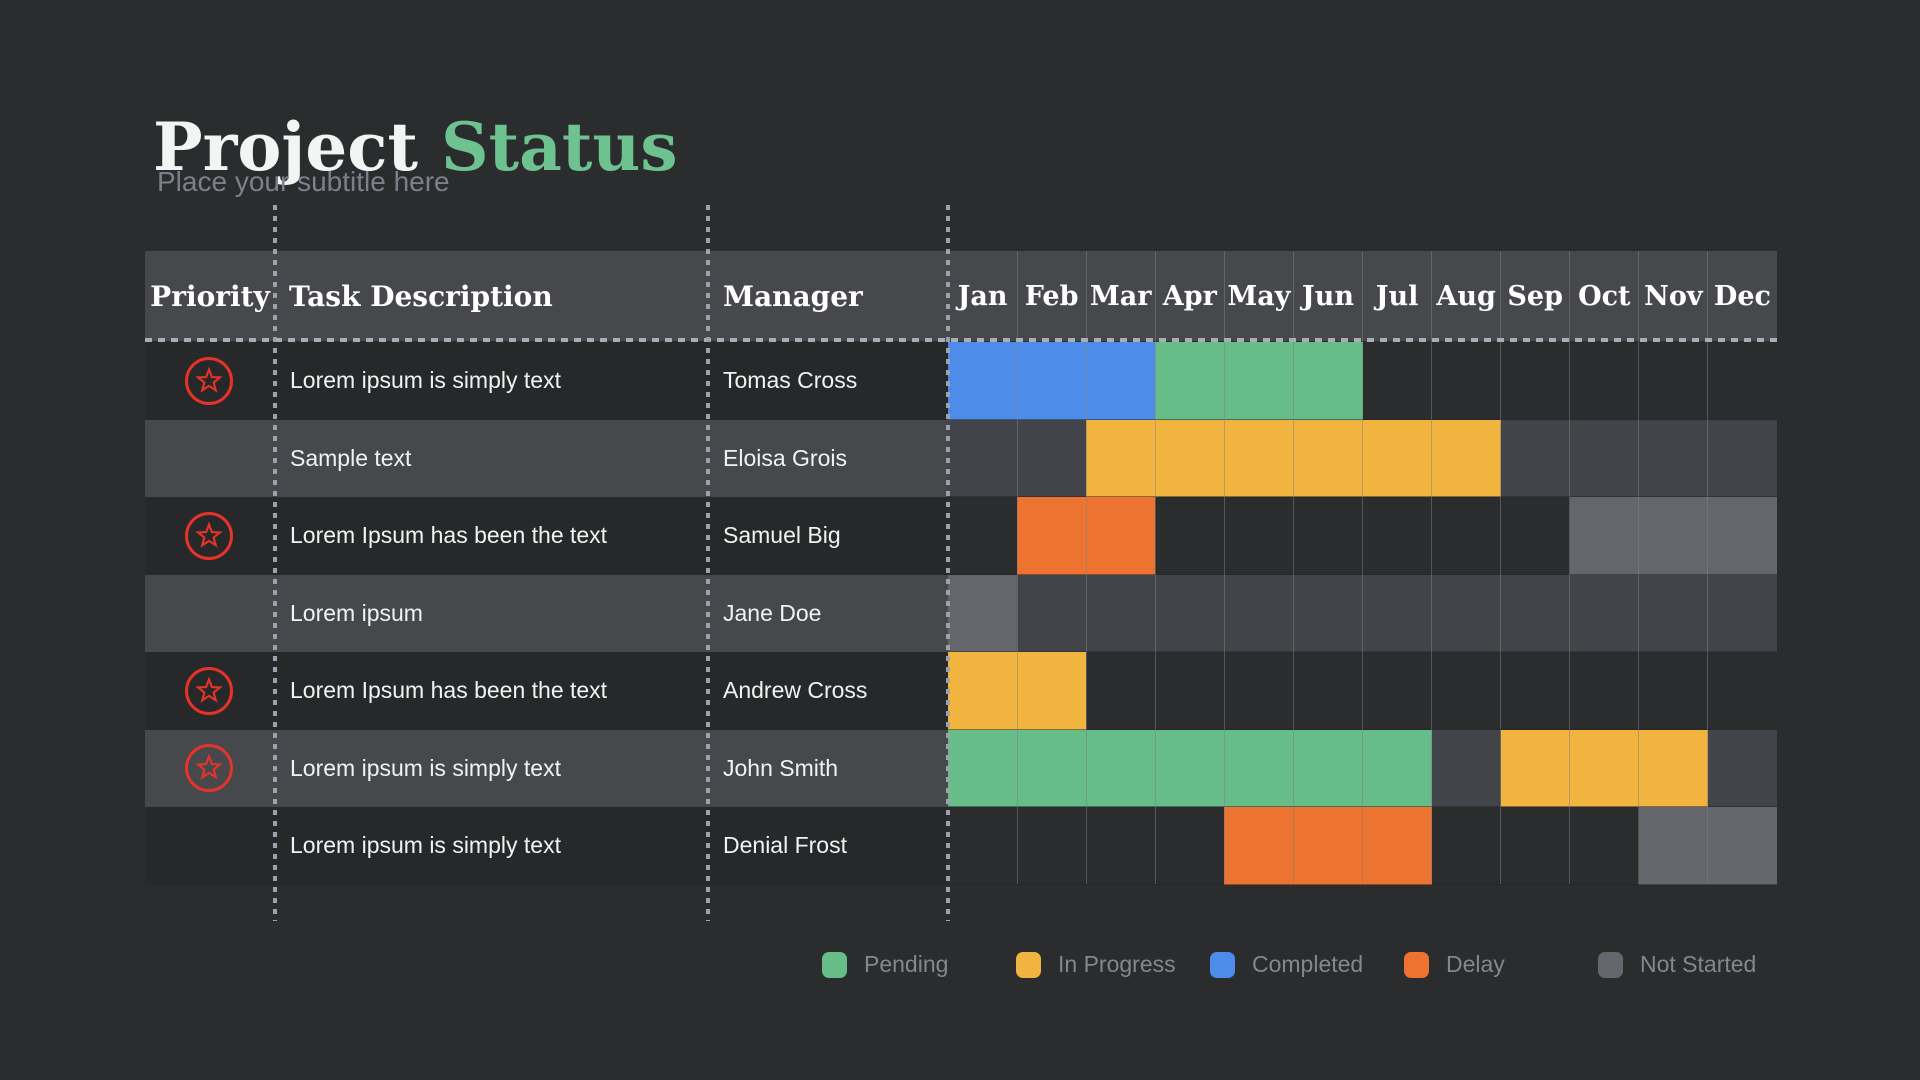 The image size is (1920, 1080). What do you see at coordinates (1397, 296) in the screenshot?
I see `month-header-jul: Jul` at bounding box center [1397, 296].